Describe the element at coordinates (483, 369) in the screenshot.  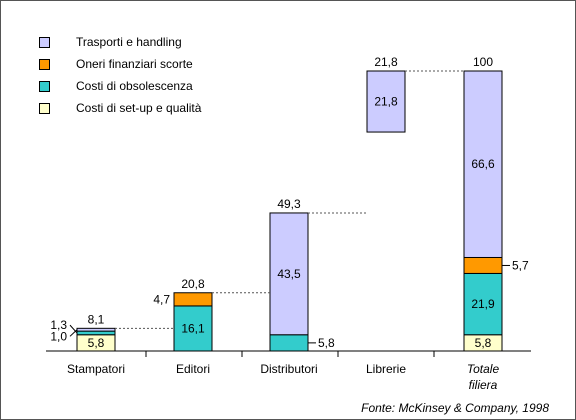
I see `category-label-totale-filiera: Totale` at that location.